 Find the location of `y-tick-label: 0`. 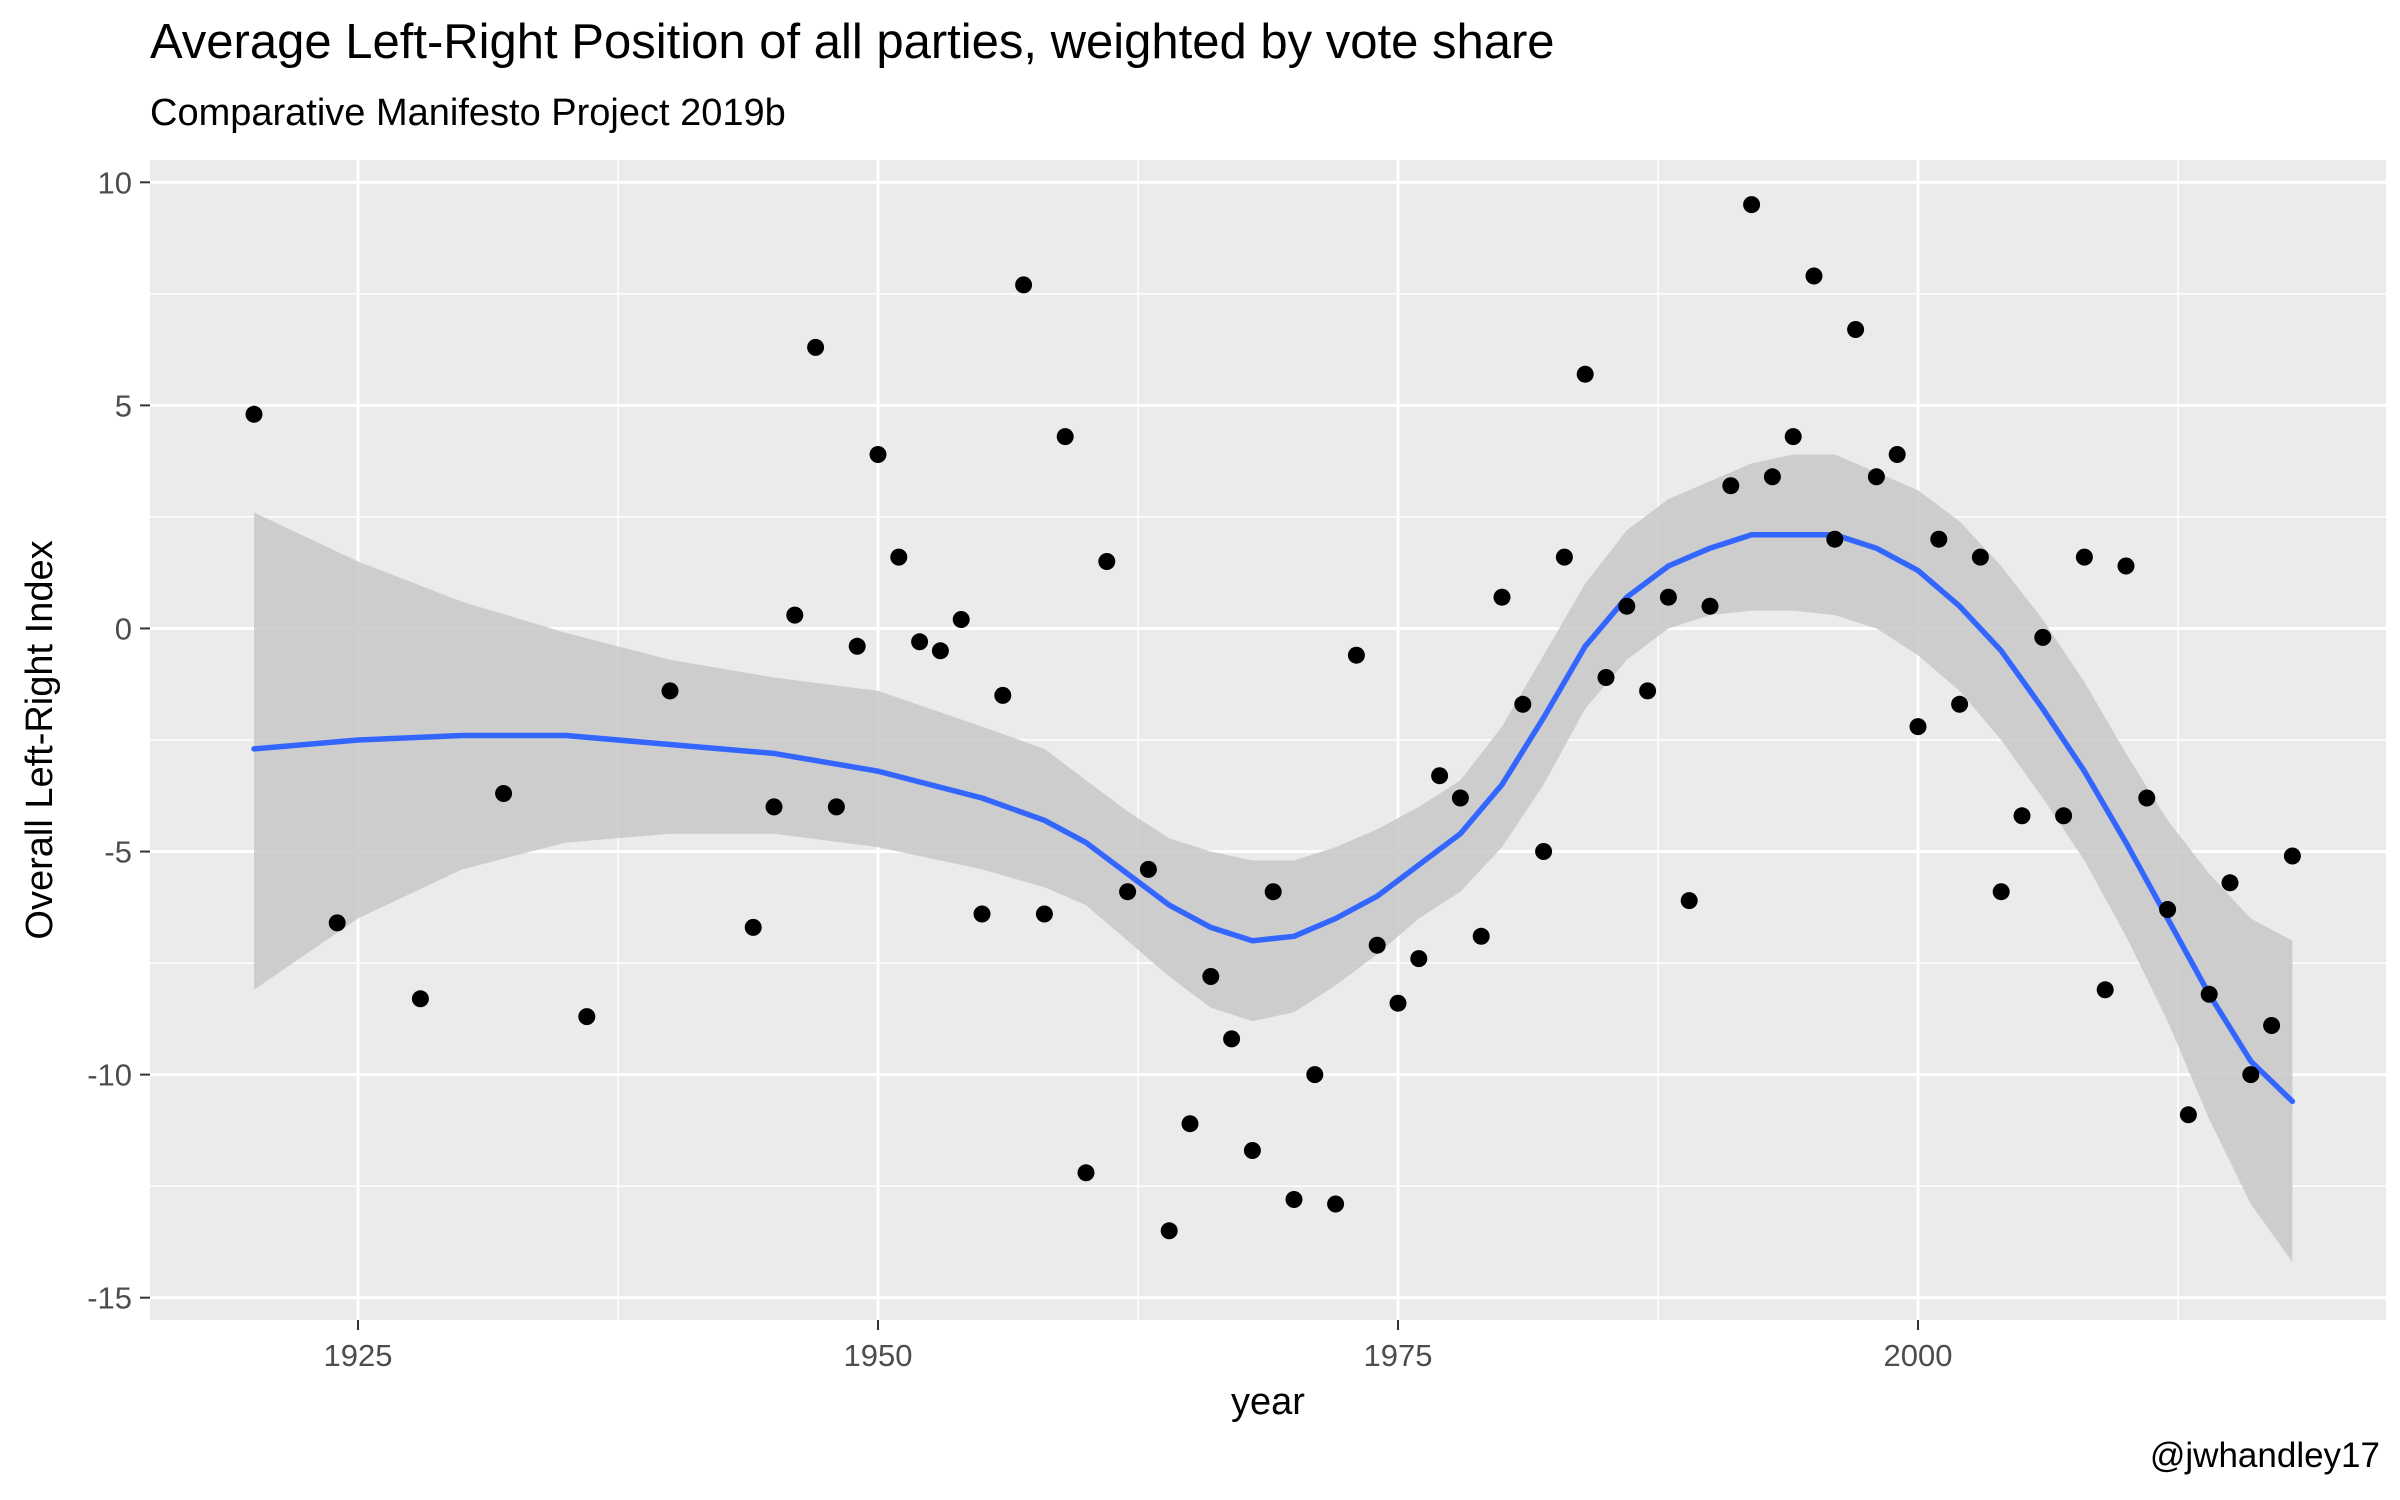

y-tick-label: 0 is located at coordinates (123, 628).